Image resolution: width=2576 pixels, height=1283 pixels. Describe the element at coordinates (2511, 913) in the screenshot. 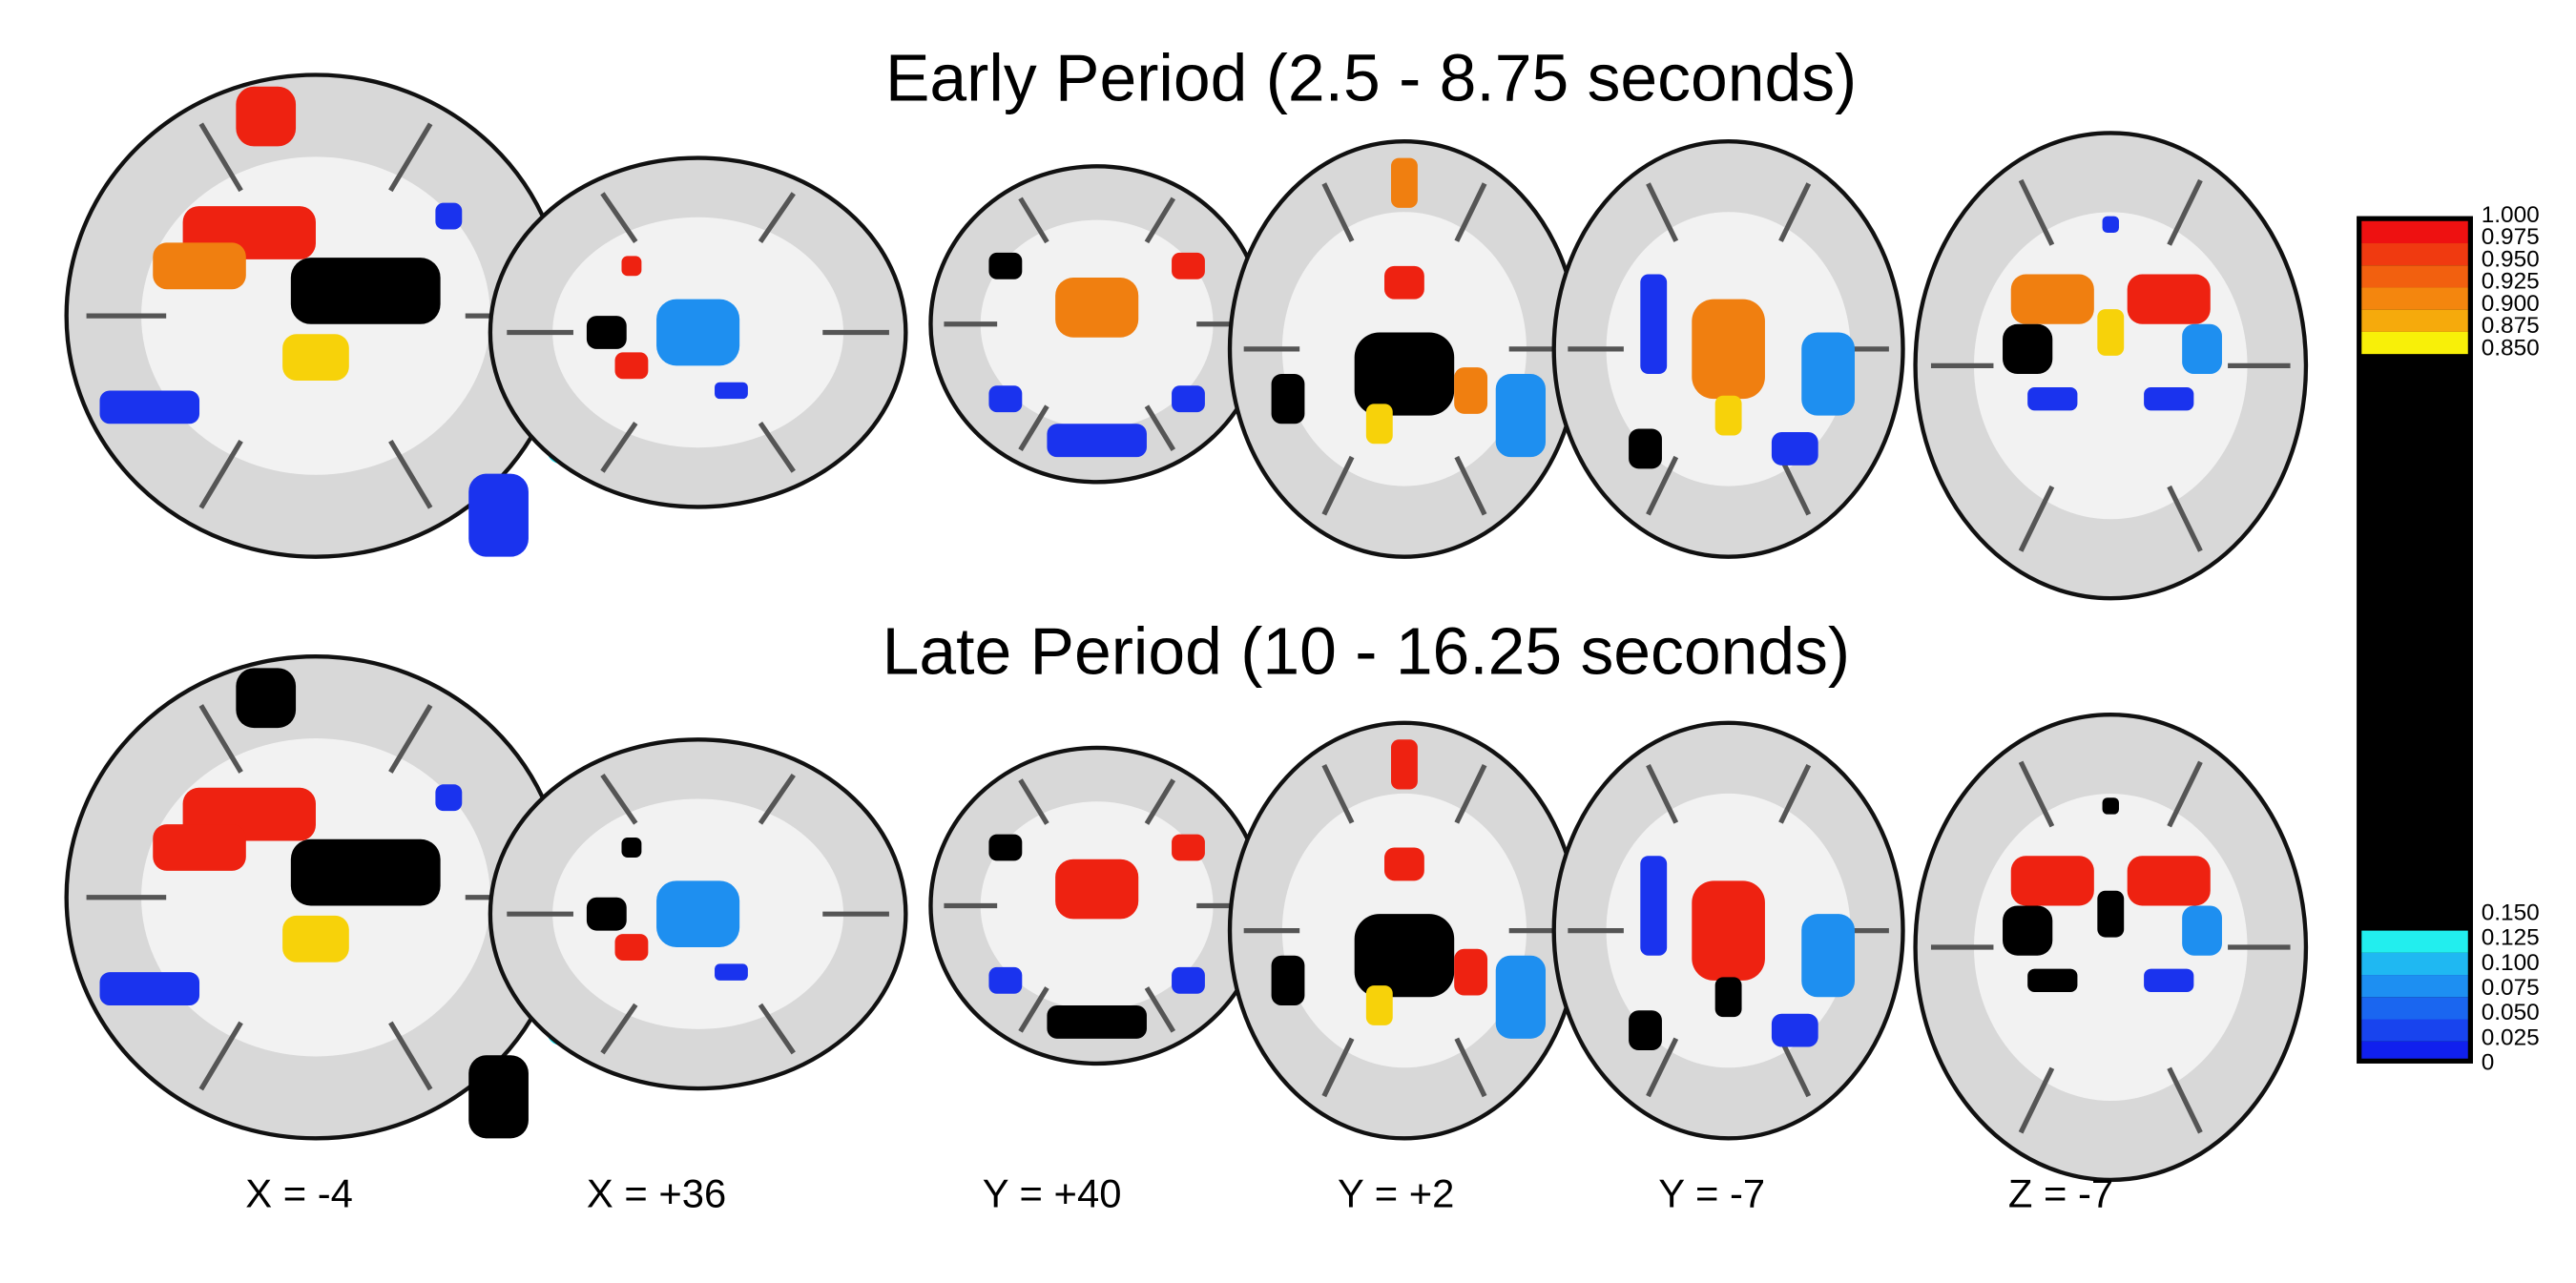

I see `colorbar-label: 0.150` at that location.